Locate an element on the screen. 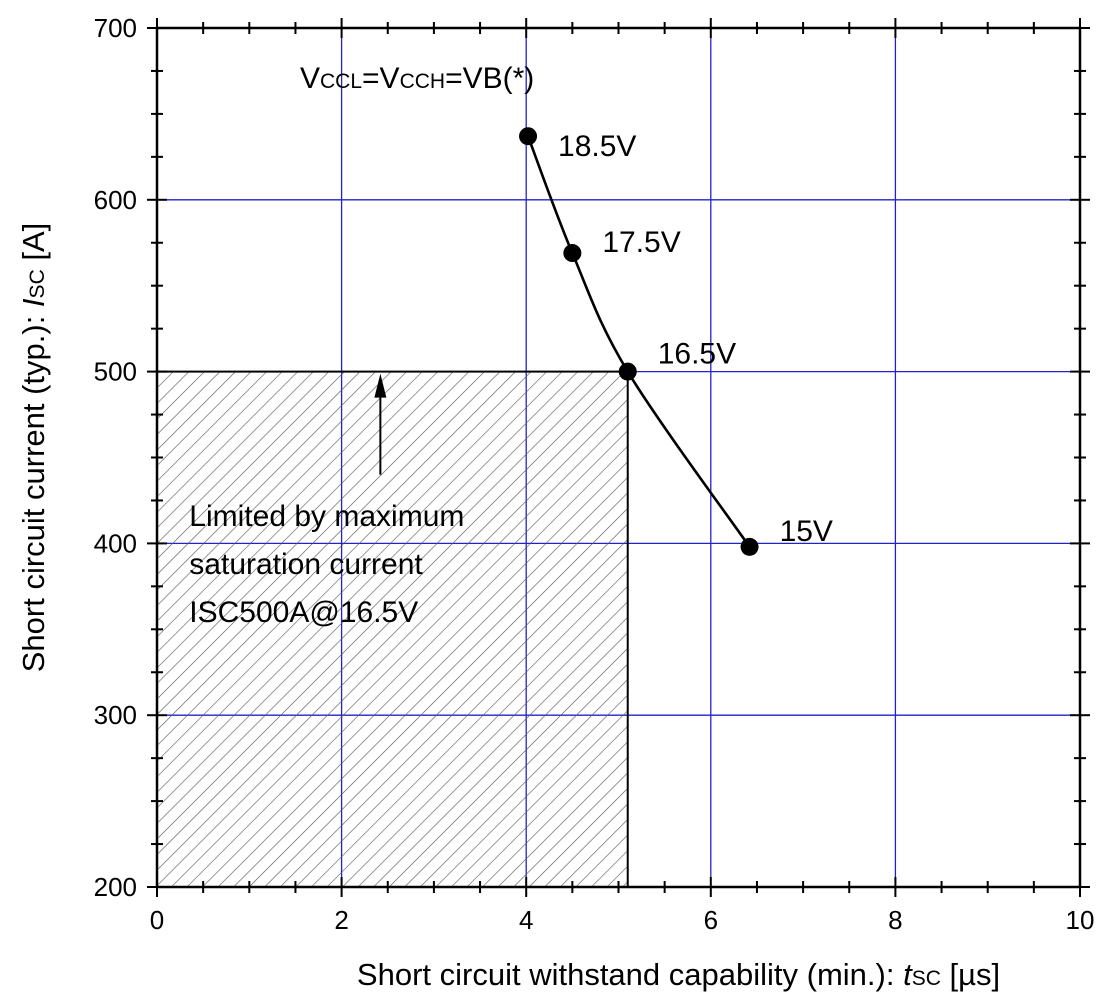 The width and height of the screenshot is (1102, 1005). x-tick-label: 0 is located at coordinates (157, 920).